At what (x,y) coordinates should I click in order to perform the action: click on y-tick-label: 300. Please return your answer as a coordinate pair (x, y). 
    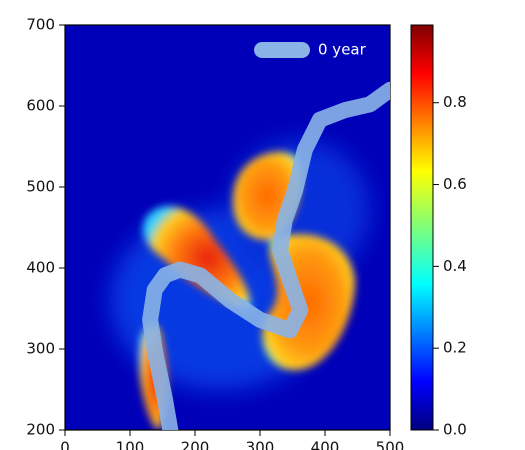
    Looking at the image, I should click on (40, 349).